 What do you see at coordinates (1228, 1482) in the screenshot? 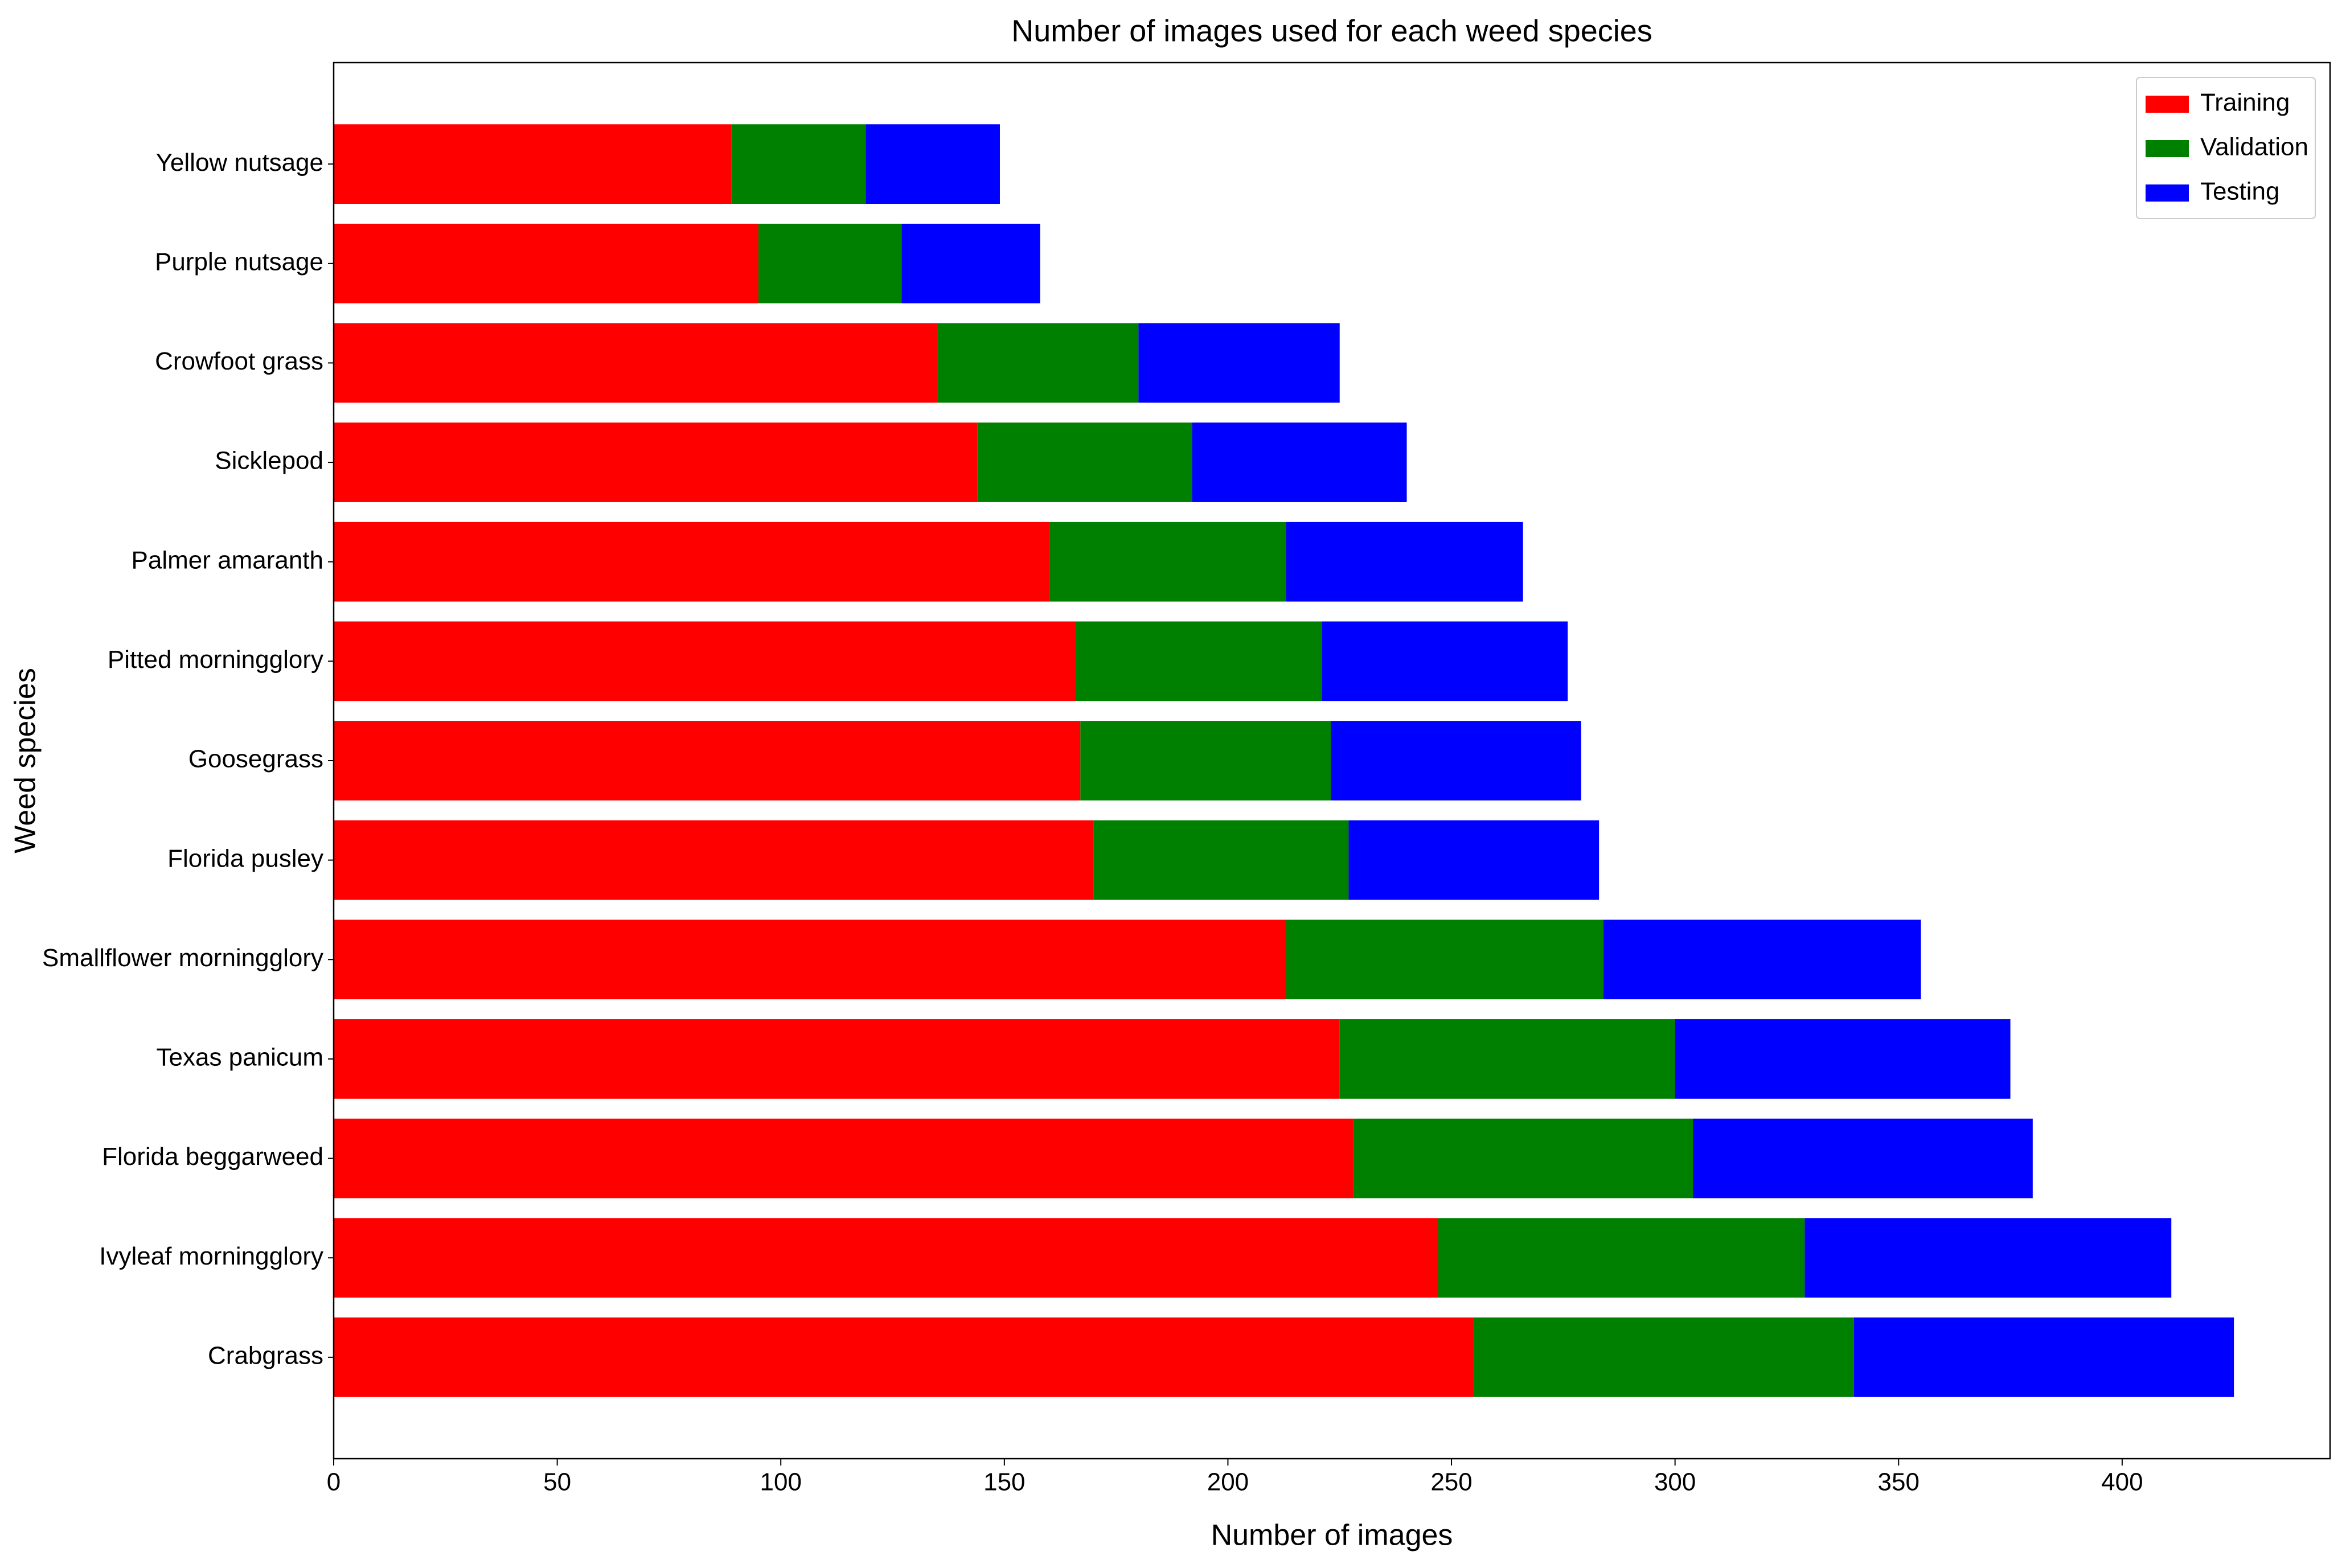
I see `x-tick-label: 200` at bounding box center [1228, 1482].